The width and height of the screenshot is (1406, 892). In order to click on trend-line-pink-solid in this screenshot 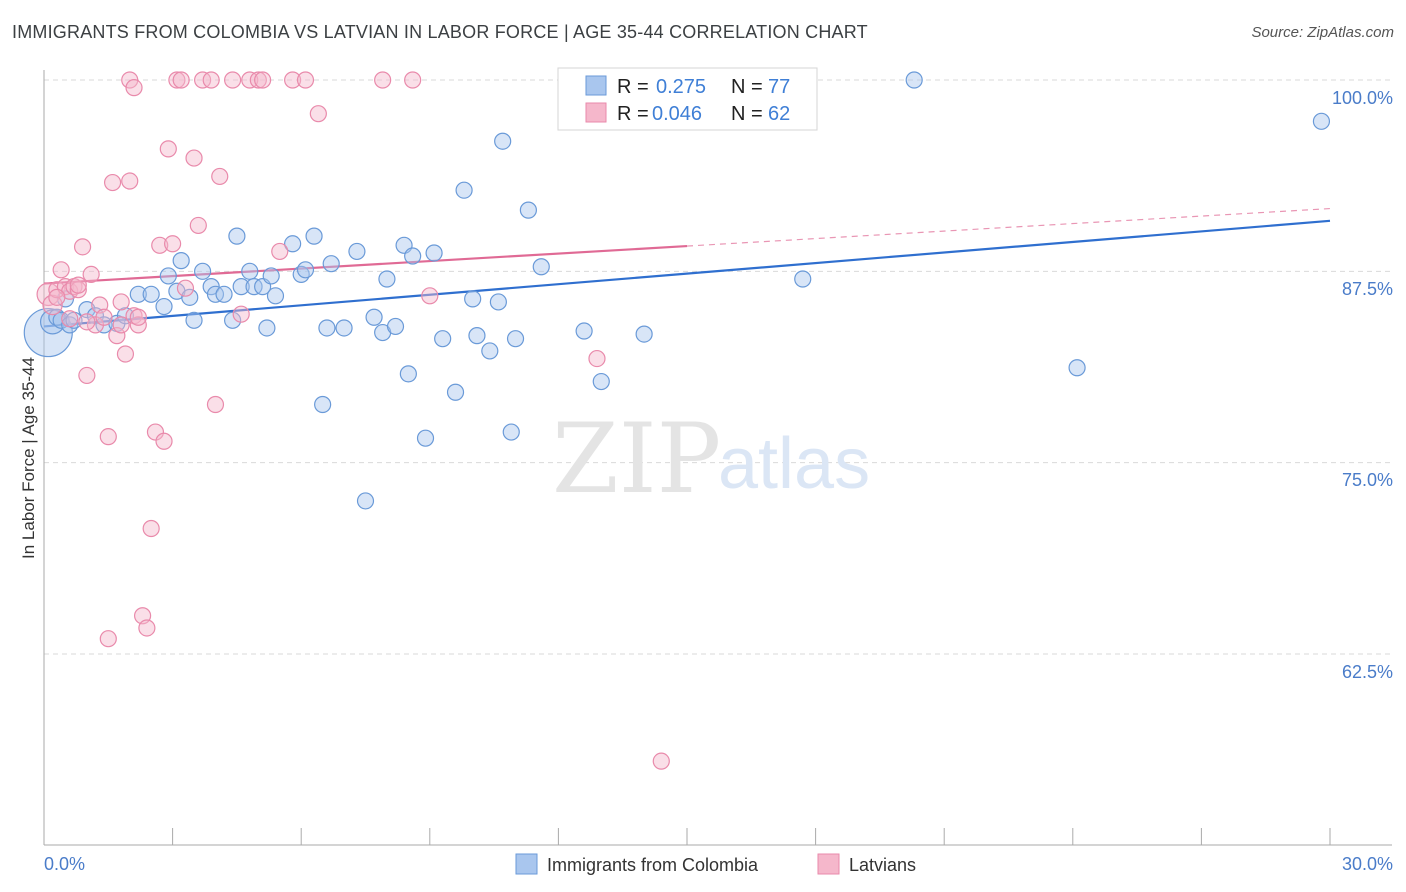, I will do `click(365, 264)`.